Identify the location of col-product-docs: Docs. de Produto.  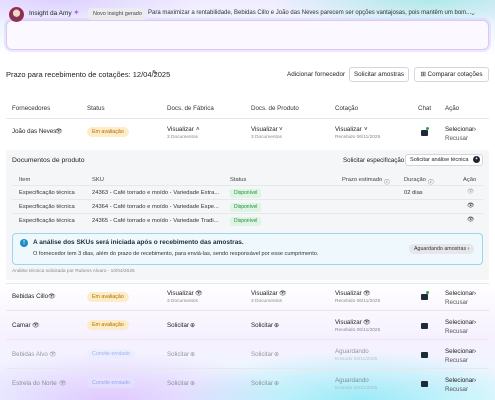
(275, 108).